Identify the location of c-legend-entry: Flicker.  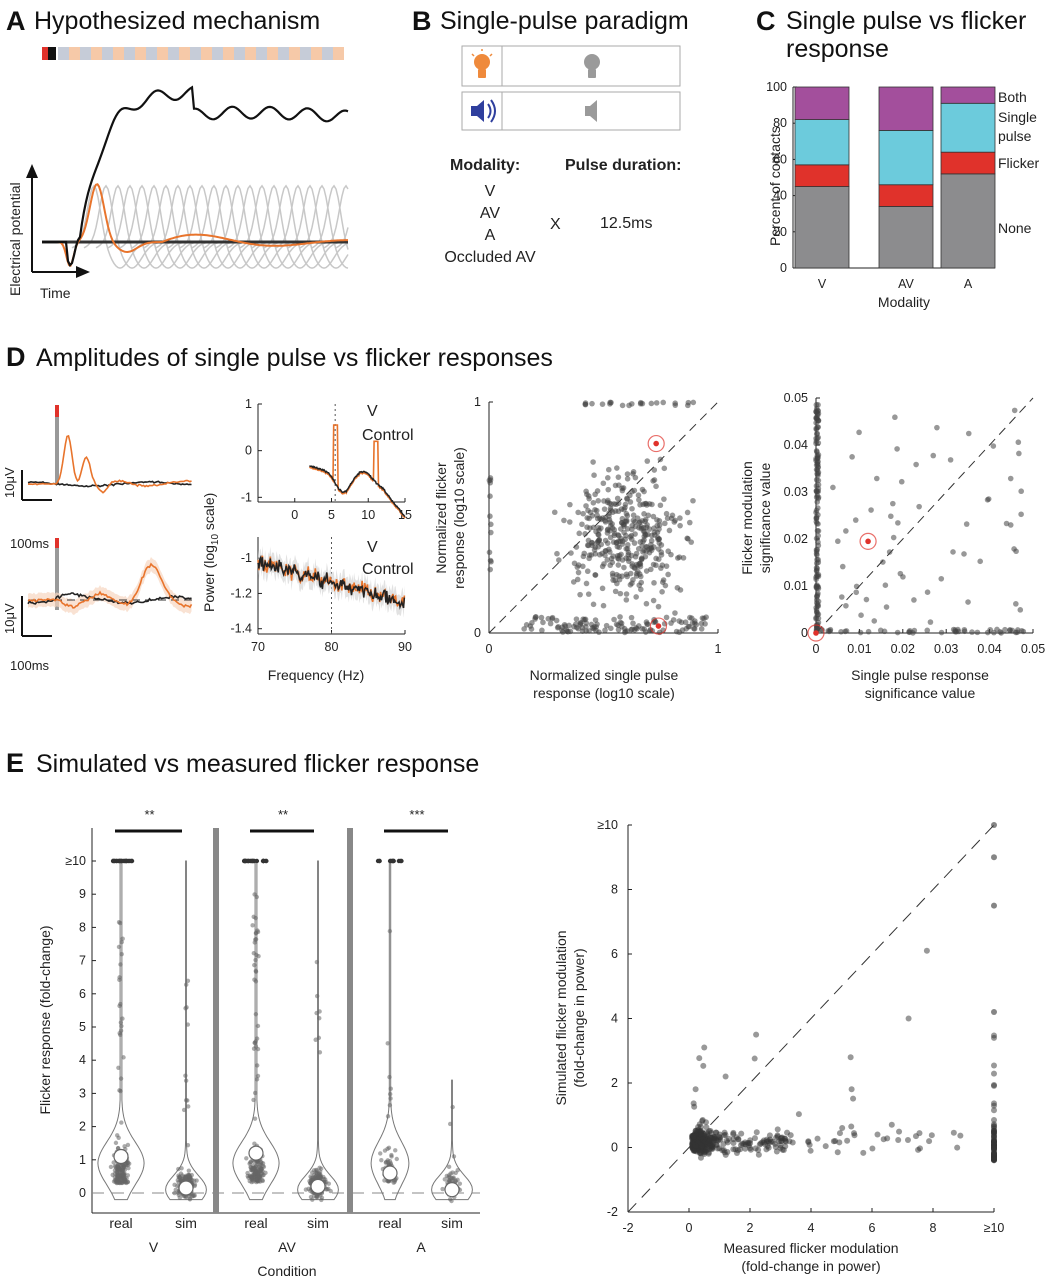
(1019, 163).